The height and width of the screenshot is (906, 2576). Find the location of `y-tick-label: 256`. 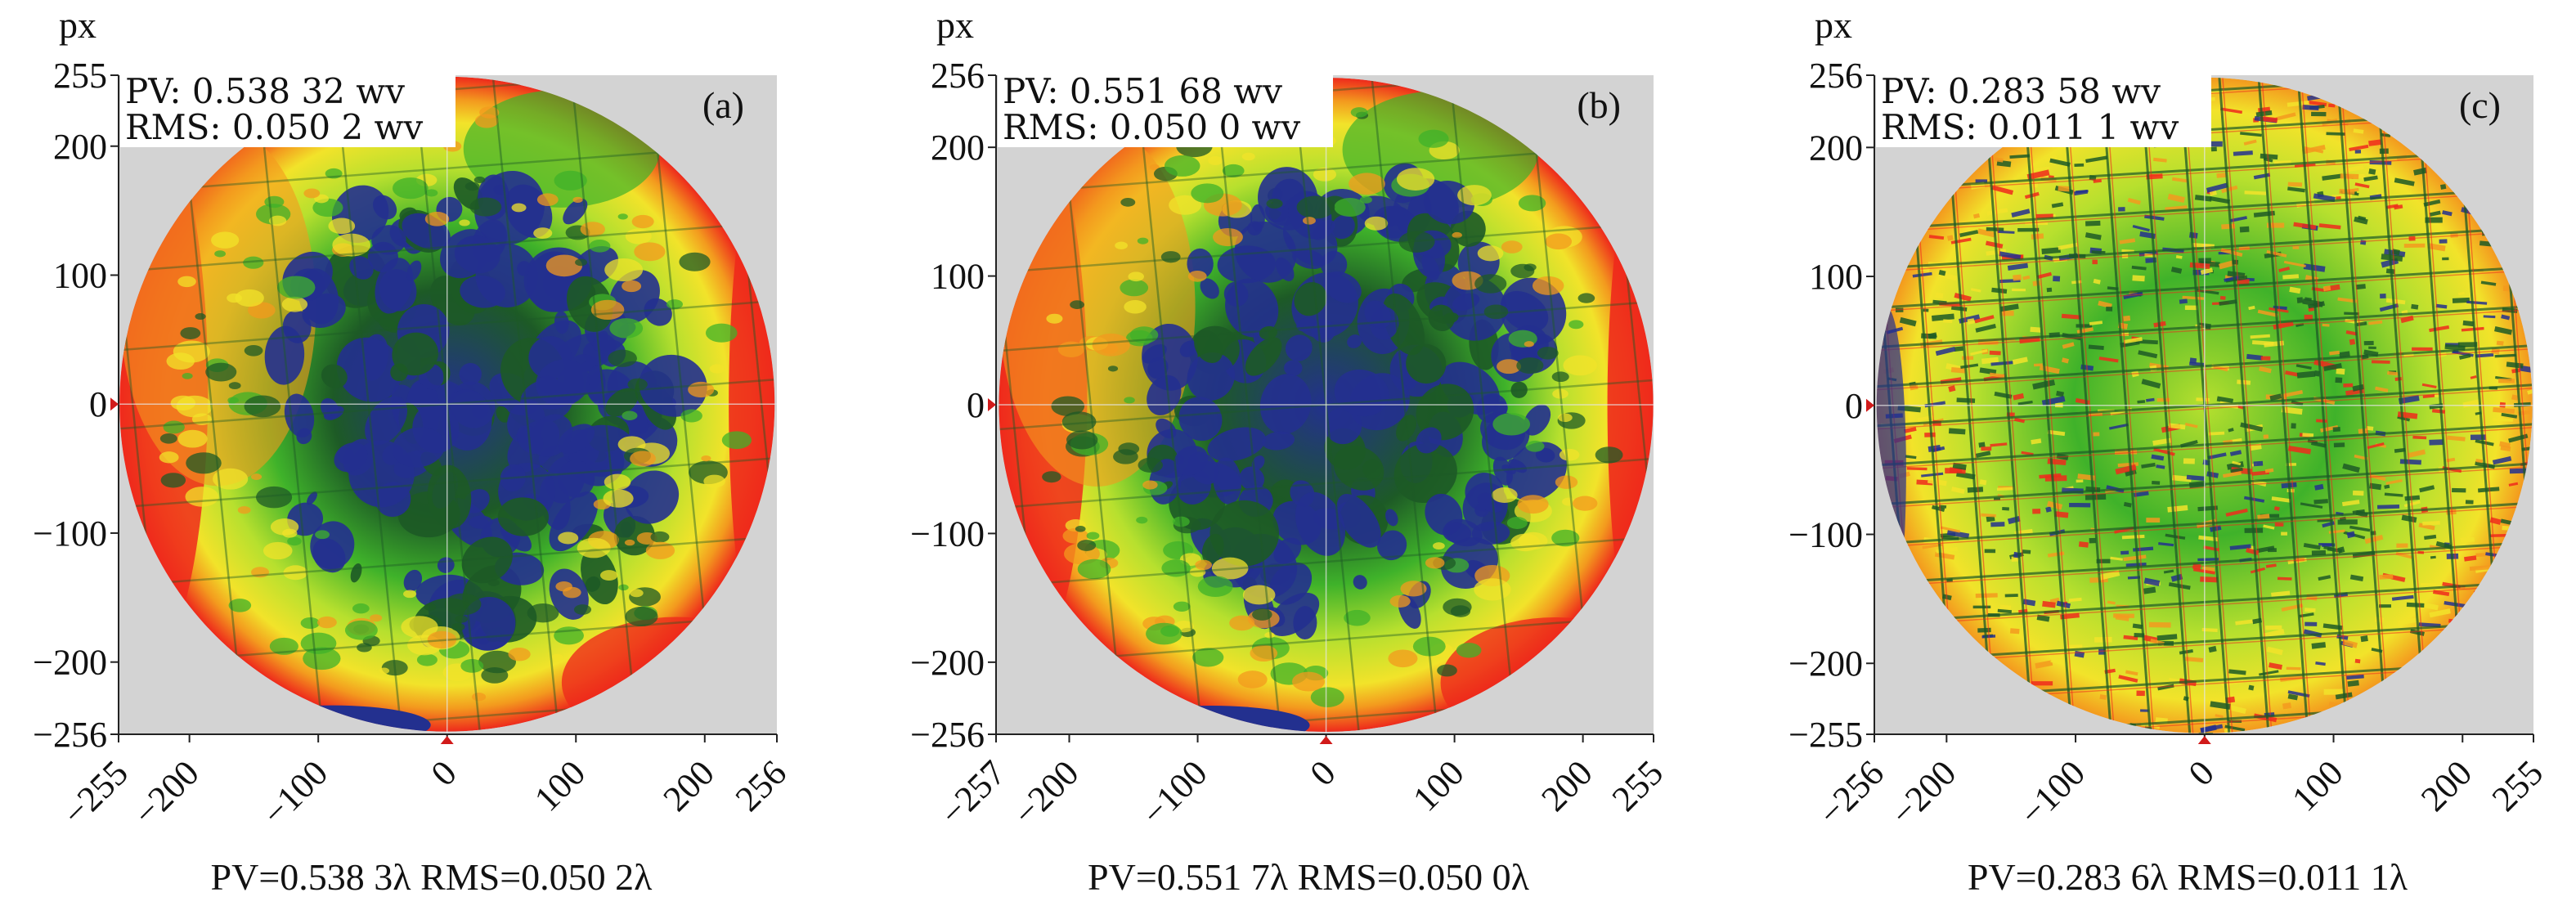

y-tick-label: 256 is located at coordinates (958, 76).